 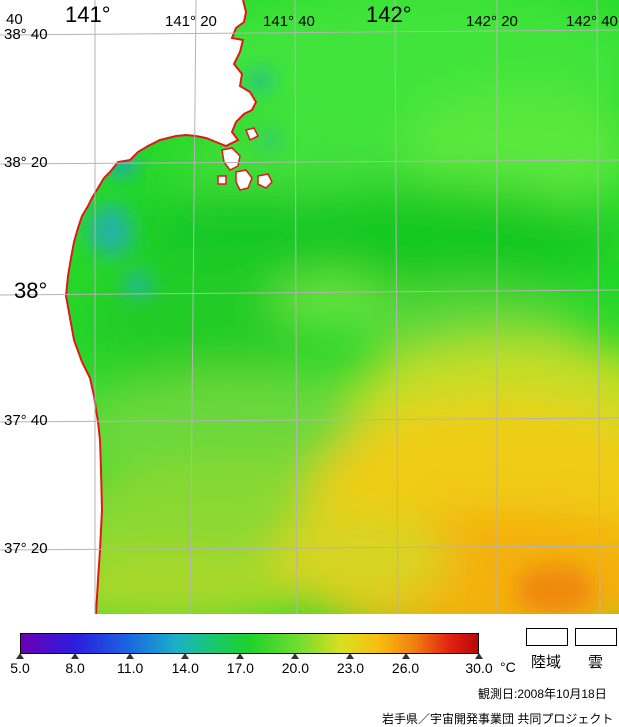 I want to click on colorbar-tick-label: 8.0, so click(x=75, y=668).